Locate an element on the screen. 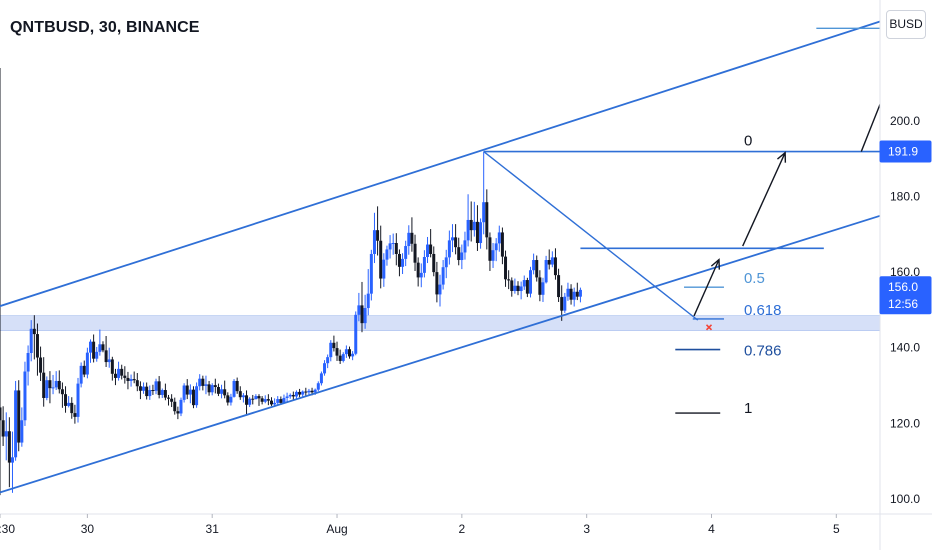 Image resolution: width=932 pixels, height=550 pixels. fib-diagonal-line is located at coordinates (591, 236).